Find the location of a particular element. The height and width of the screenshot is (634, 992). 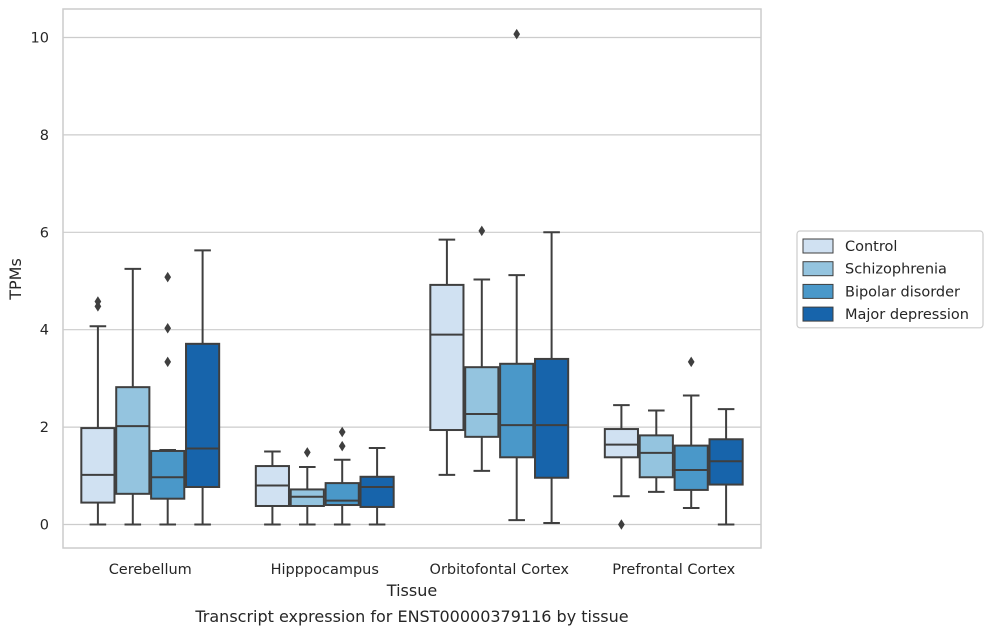

y-tick-label-8: 8 is located at coordinates (44, 136).